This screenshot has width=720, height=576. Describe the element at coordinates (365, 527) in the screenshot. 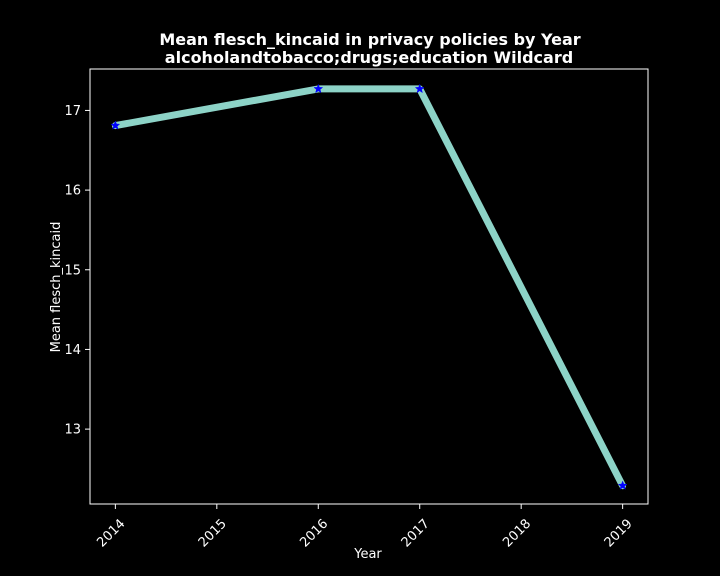

I see `x-axis-ticks: 2014 2015 2016 2017 2018 2019` at that location.